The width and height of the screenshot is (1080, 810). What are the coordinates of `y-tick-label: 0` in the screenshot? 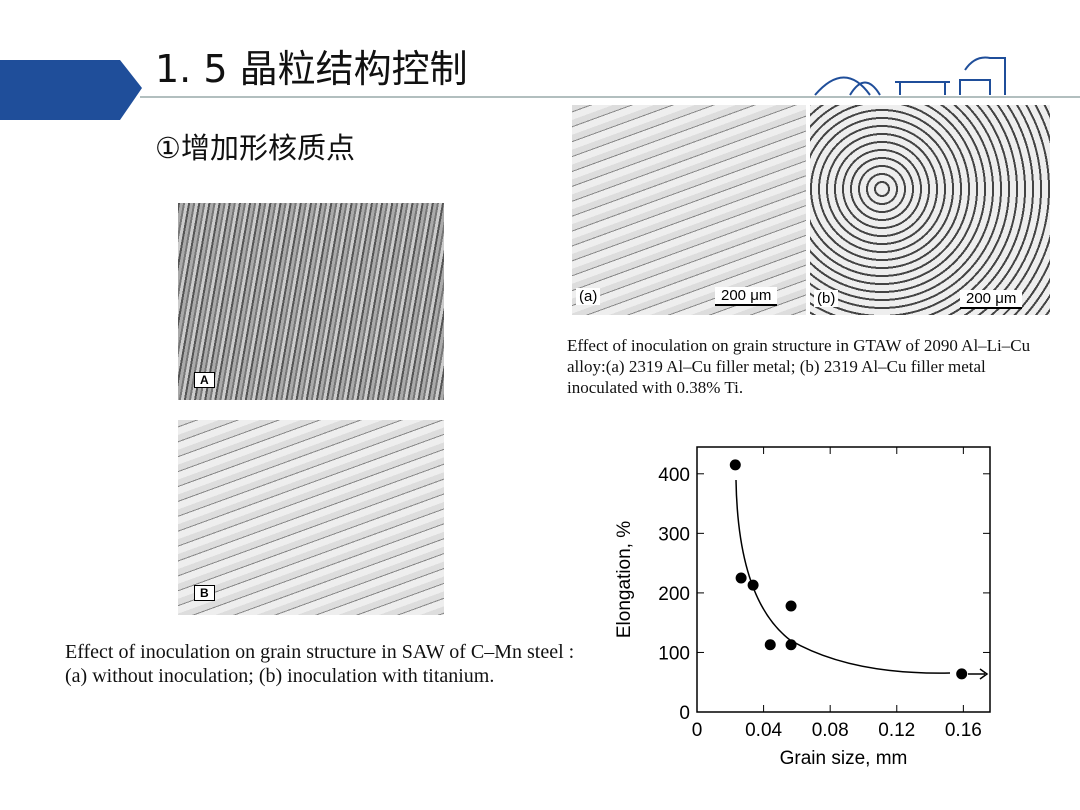 It's located at (684, 713).